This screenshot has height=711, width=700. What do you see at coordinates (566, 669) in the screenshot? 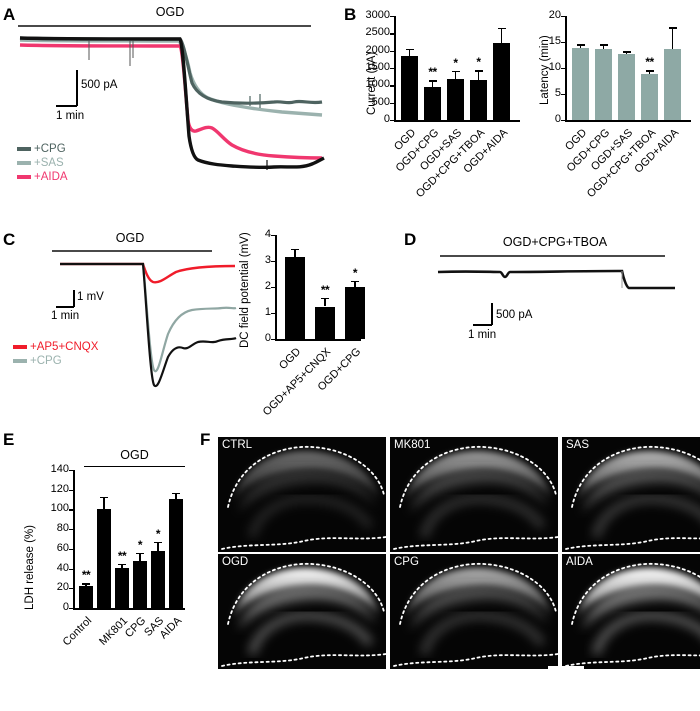
I see `panel-f-scalebar` at bounding box center [566, 669].